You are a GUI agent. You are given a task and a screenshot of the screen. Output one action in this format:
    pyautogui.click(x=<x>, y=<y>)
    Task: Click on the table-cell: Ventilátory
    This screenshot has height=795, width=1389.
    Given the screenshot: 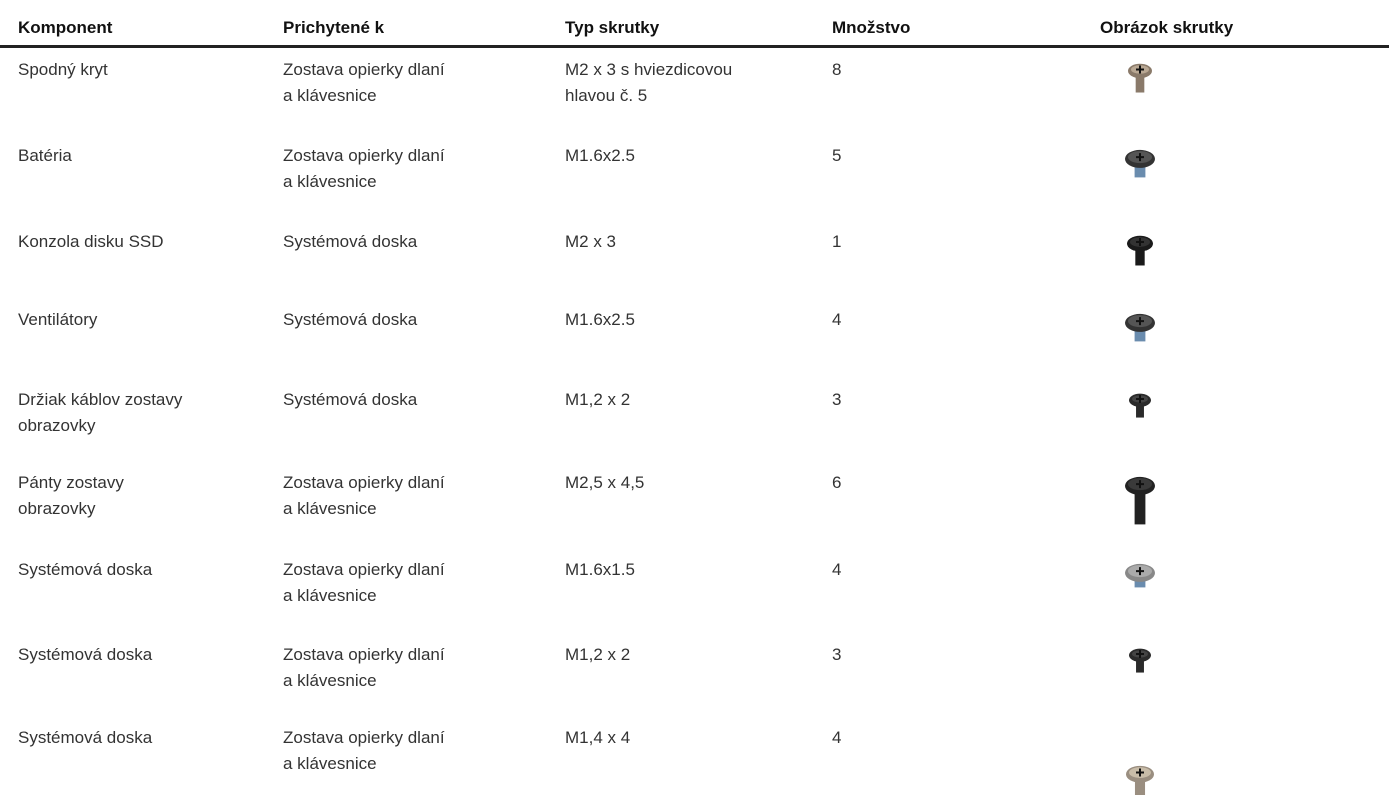 What is the action you would take?
    pyautogui.click(x=57, y=320)
    